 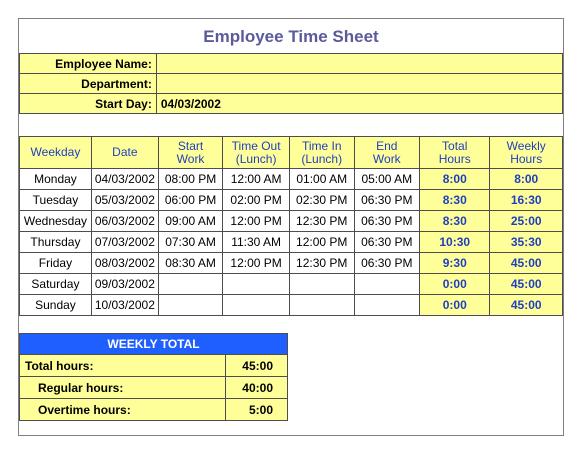 What do you see at coordinates (88, 103) in the screenshot?
I see `start-day-label: Start Day:` at bounding box center [88, 103].